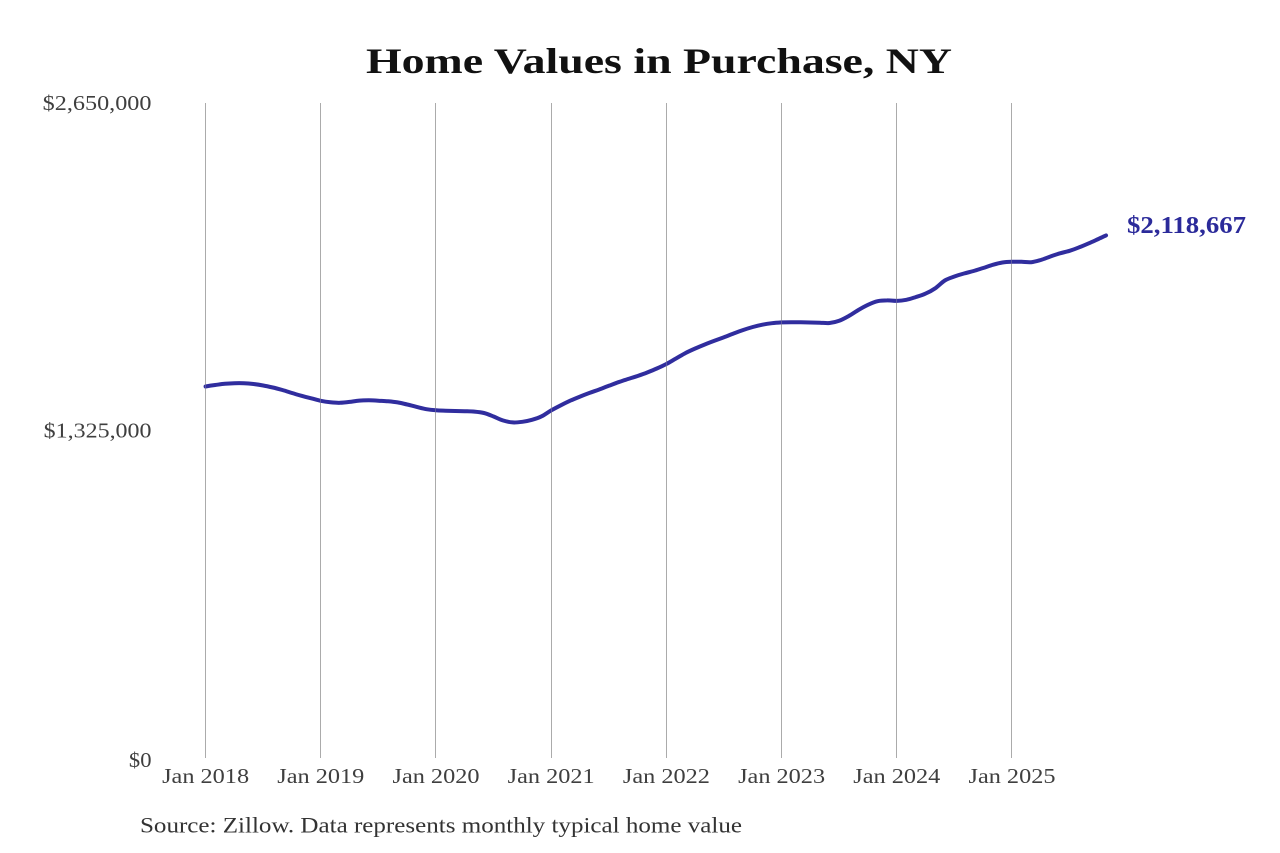 The height and width of the screenshot is (853, 1280). What do you see at coordinates (666, 776) in the screenshot?
I see `svg-text: Jan 2022` at bounding box center [666, 776].